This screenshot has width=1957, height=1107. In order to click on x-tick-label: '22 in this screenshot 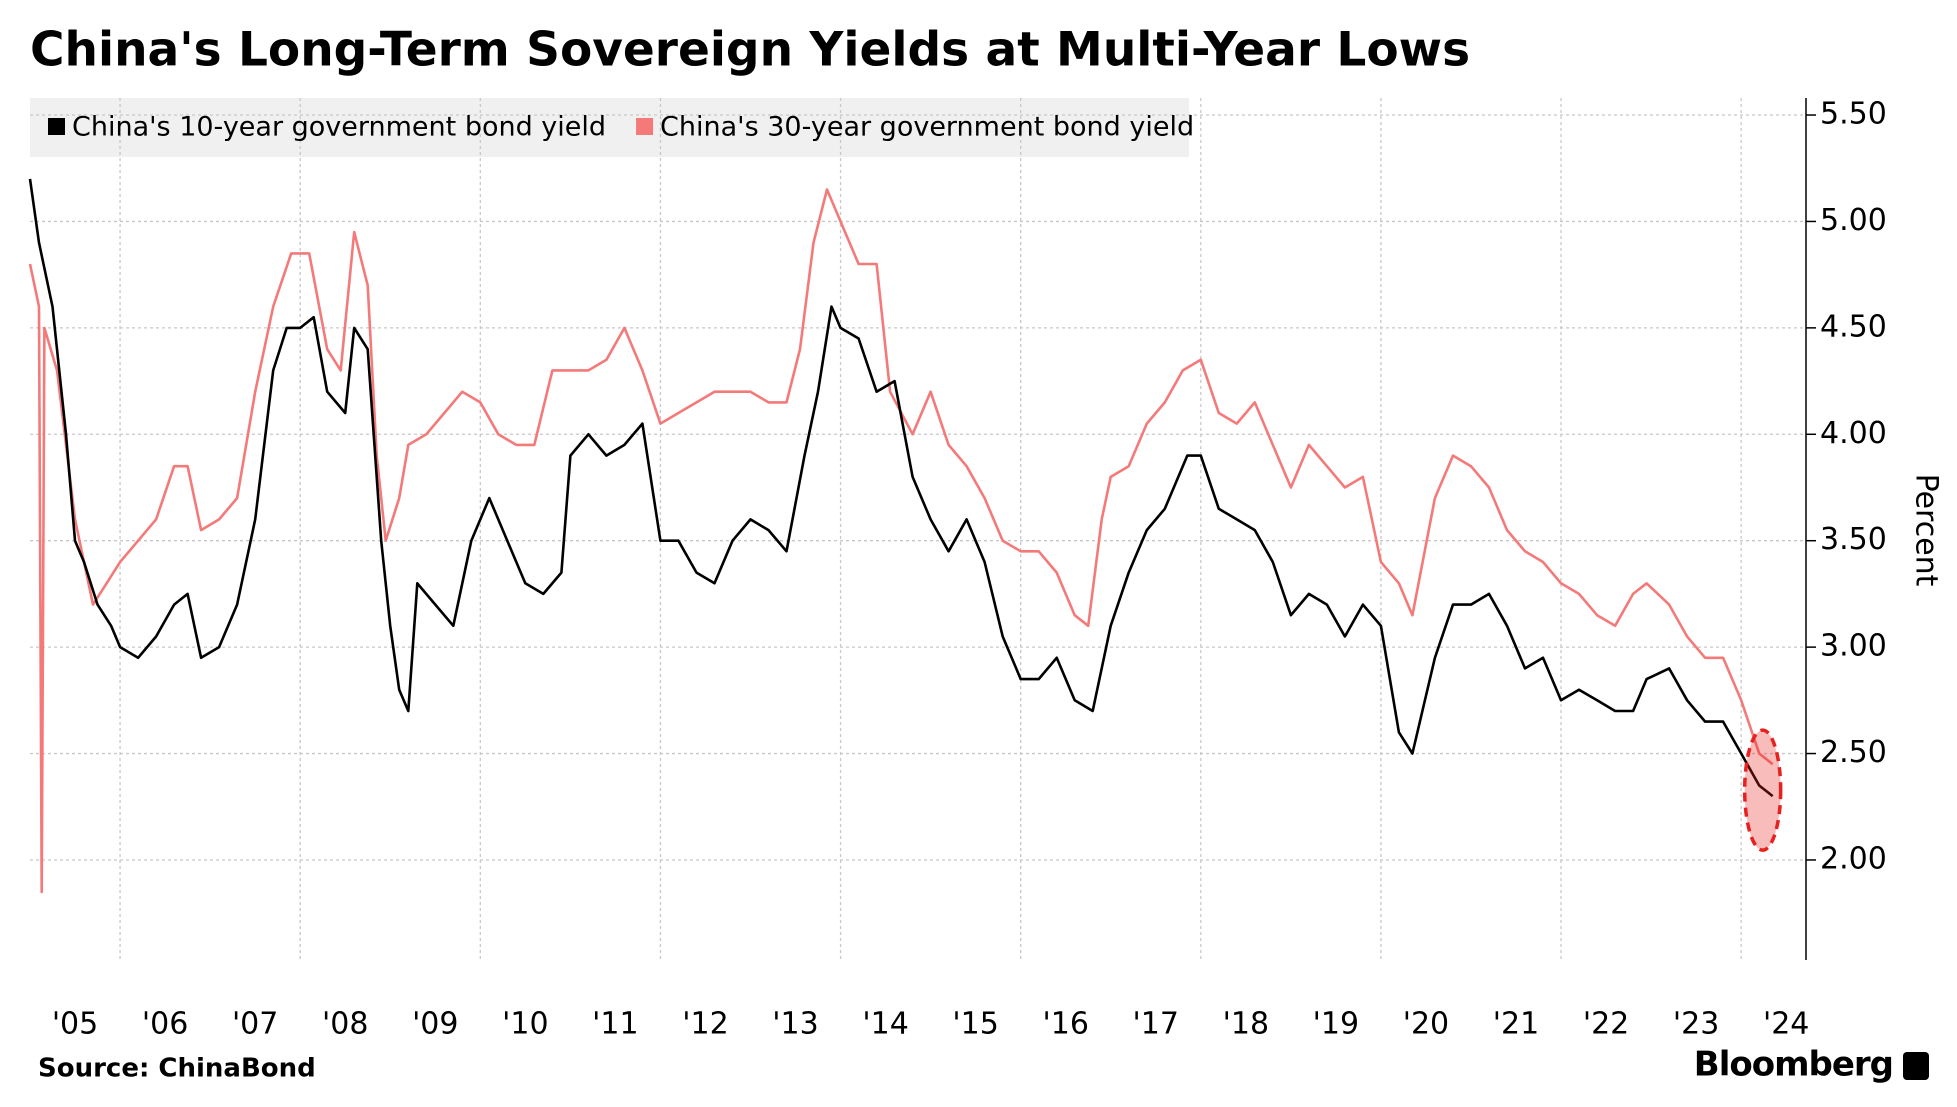, I will do `click(1606, 1024)`.